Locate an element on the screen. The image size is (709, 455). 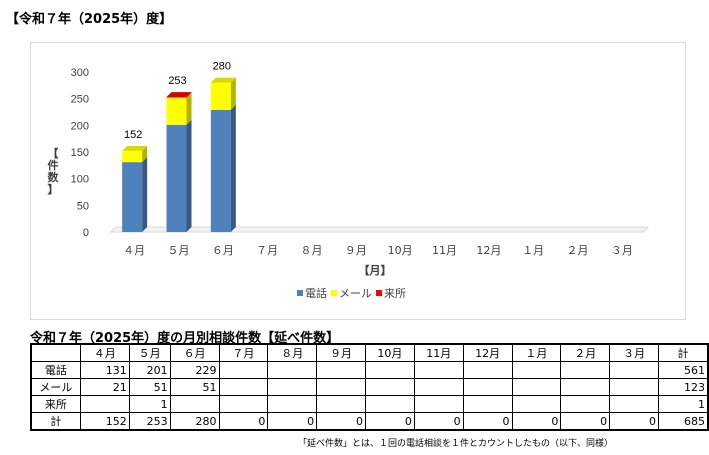
legend-label: 電話 is located at coordinates (316, 293).